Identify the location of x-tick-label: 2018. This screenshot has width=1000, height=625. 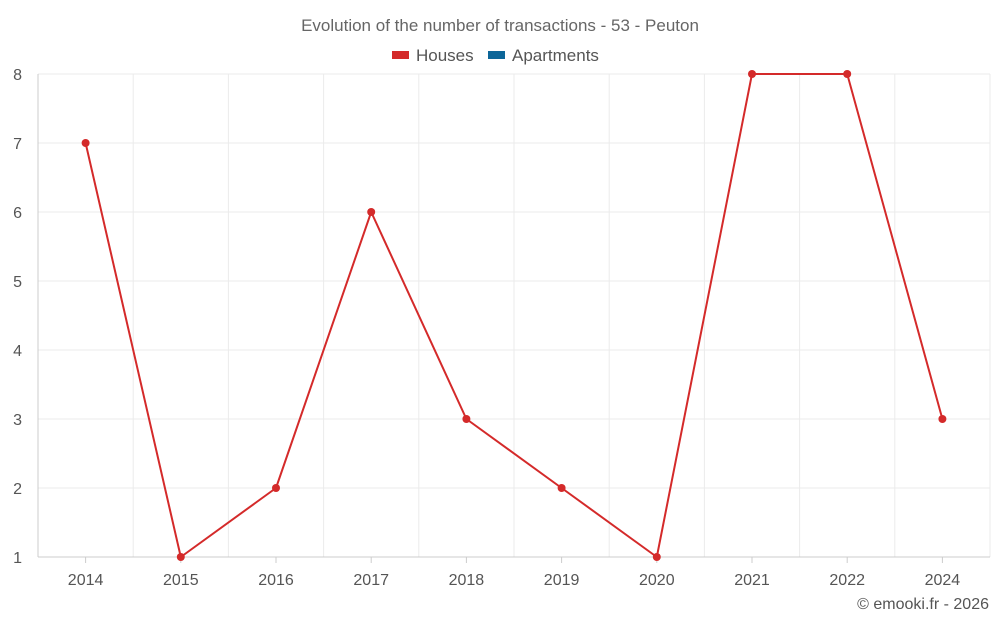
(467, 580).